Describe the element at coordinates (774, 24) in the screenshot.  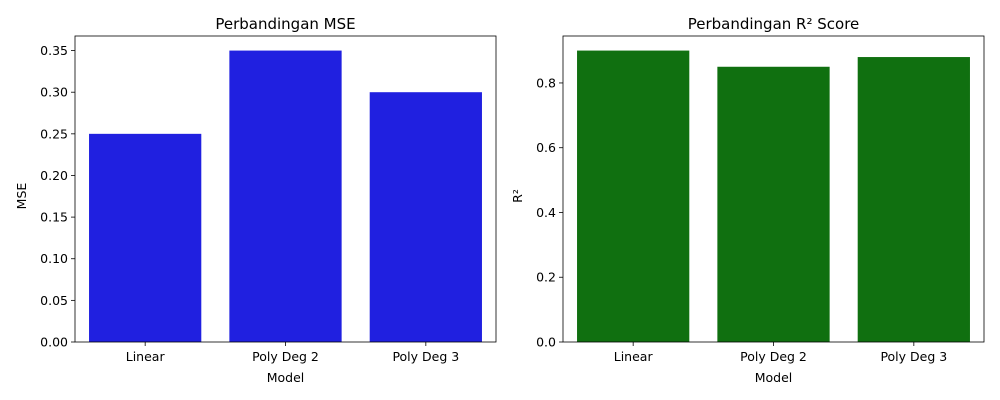
I see `chart-title: Perbandingan R² Score` at that location.